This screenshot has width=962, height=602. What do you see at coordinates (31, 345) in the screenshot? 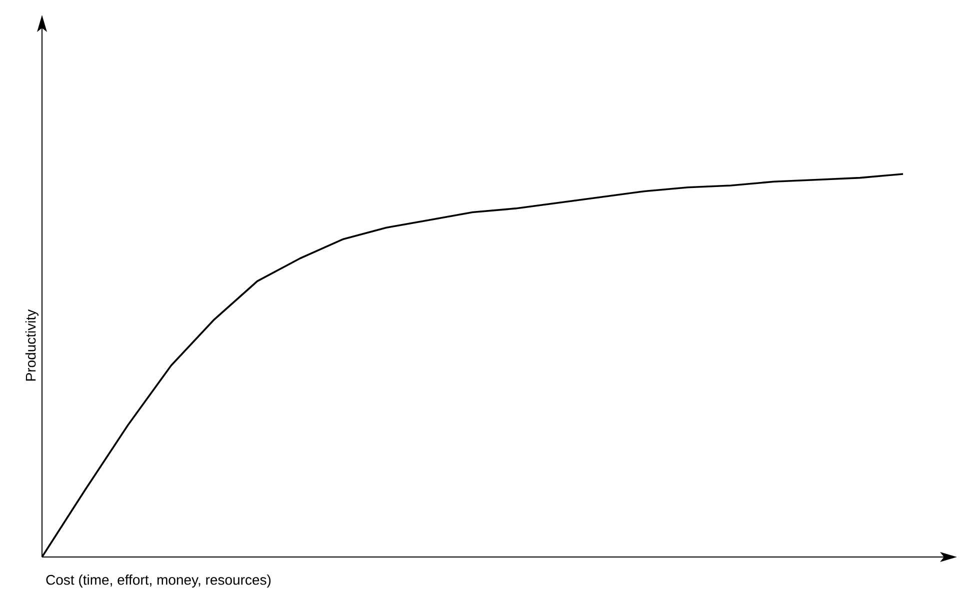
I see `y-axis-title: Productivity` at bounding box center [31, 345].